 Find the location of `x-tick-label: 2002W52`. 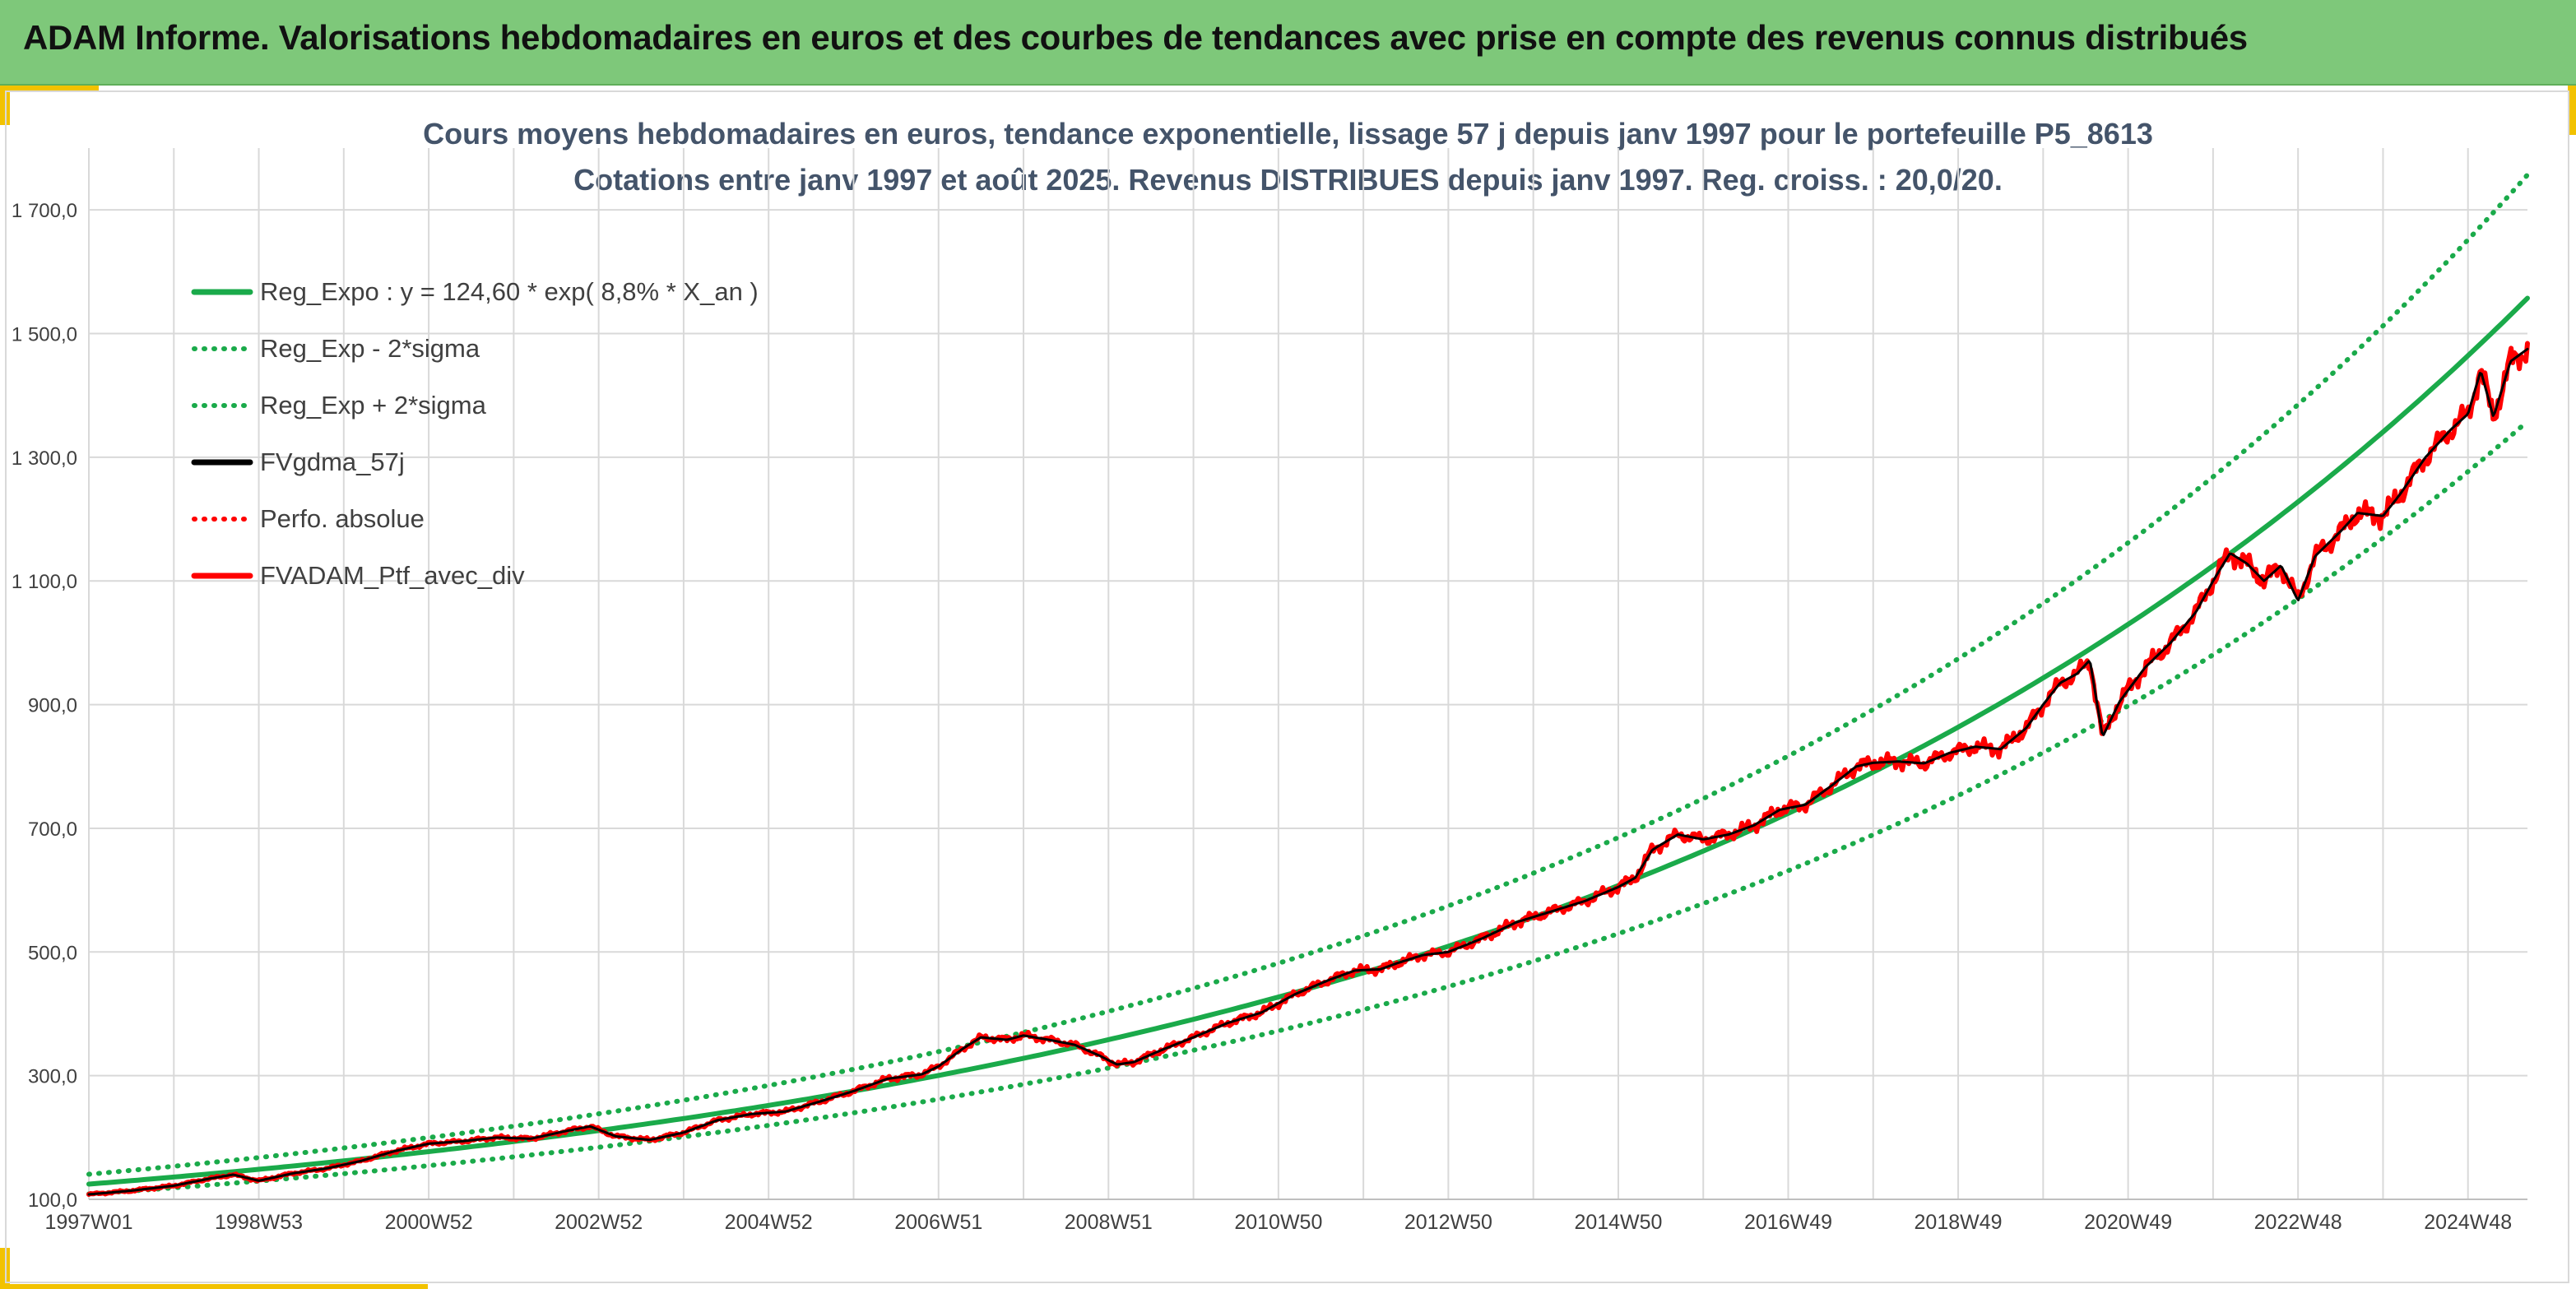

x-tick-label: 2002W52 is located at coordinates (599, 1222).